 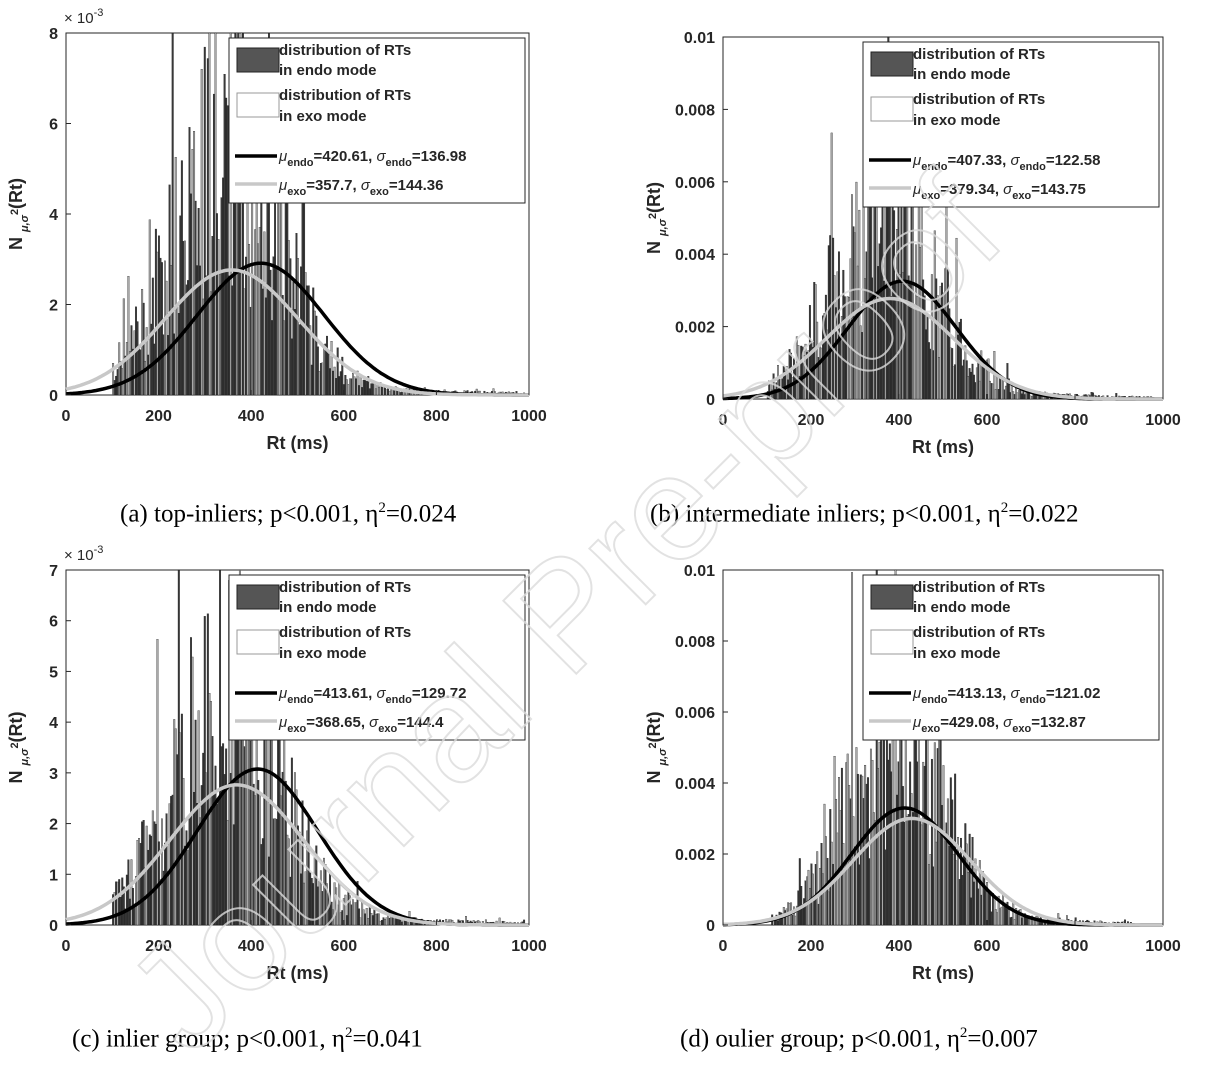 What do you see at coordinates (298, 443) in the screenshot?
I see `pa-x-axis-label: Rt (ms)` at bounding box center [298, 443].